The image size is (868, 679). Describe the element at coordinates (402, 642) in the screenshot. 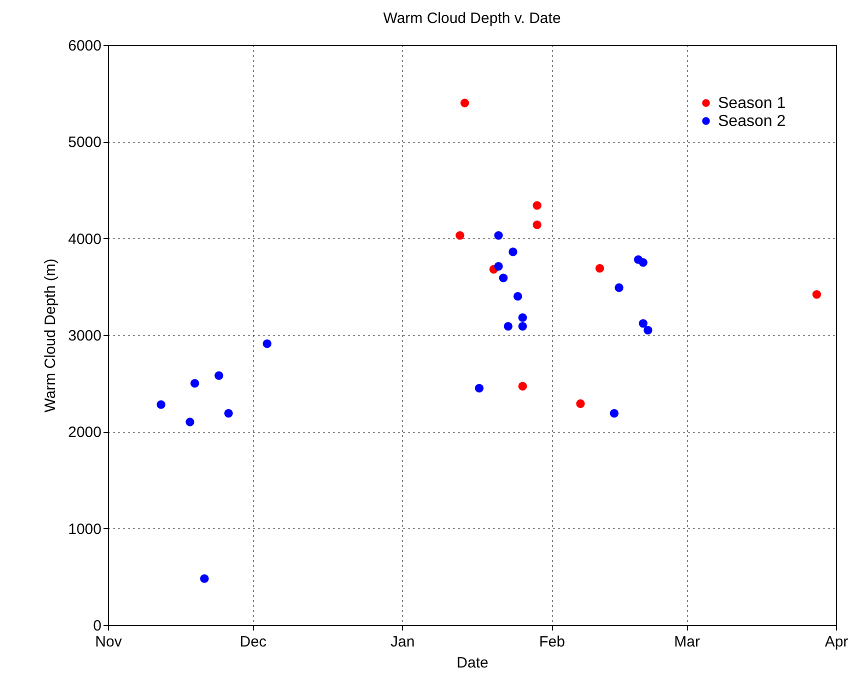

I see `x-tick-label: Jan` at that location.